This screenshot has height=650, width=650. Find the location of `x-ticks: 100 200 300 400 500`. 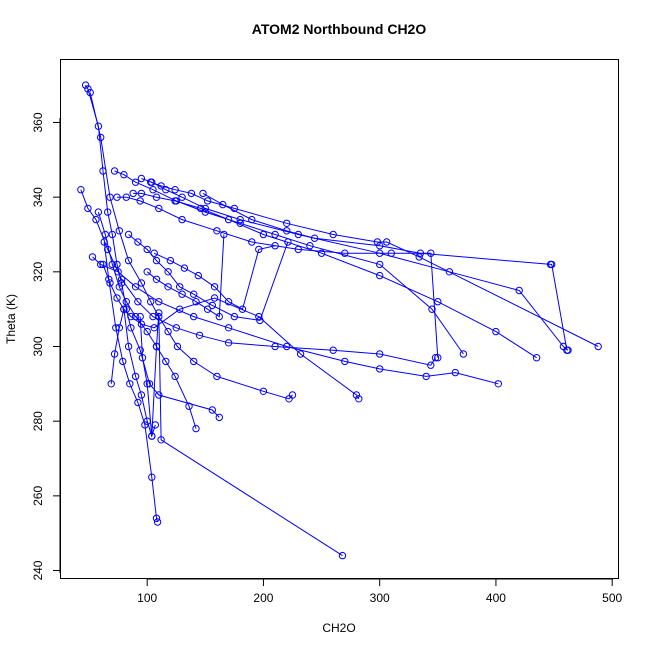

x-ticks: 100 200 300 400 500 is located at coordinates (380, 592).